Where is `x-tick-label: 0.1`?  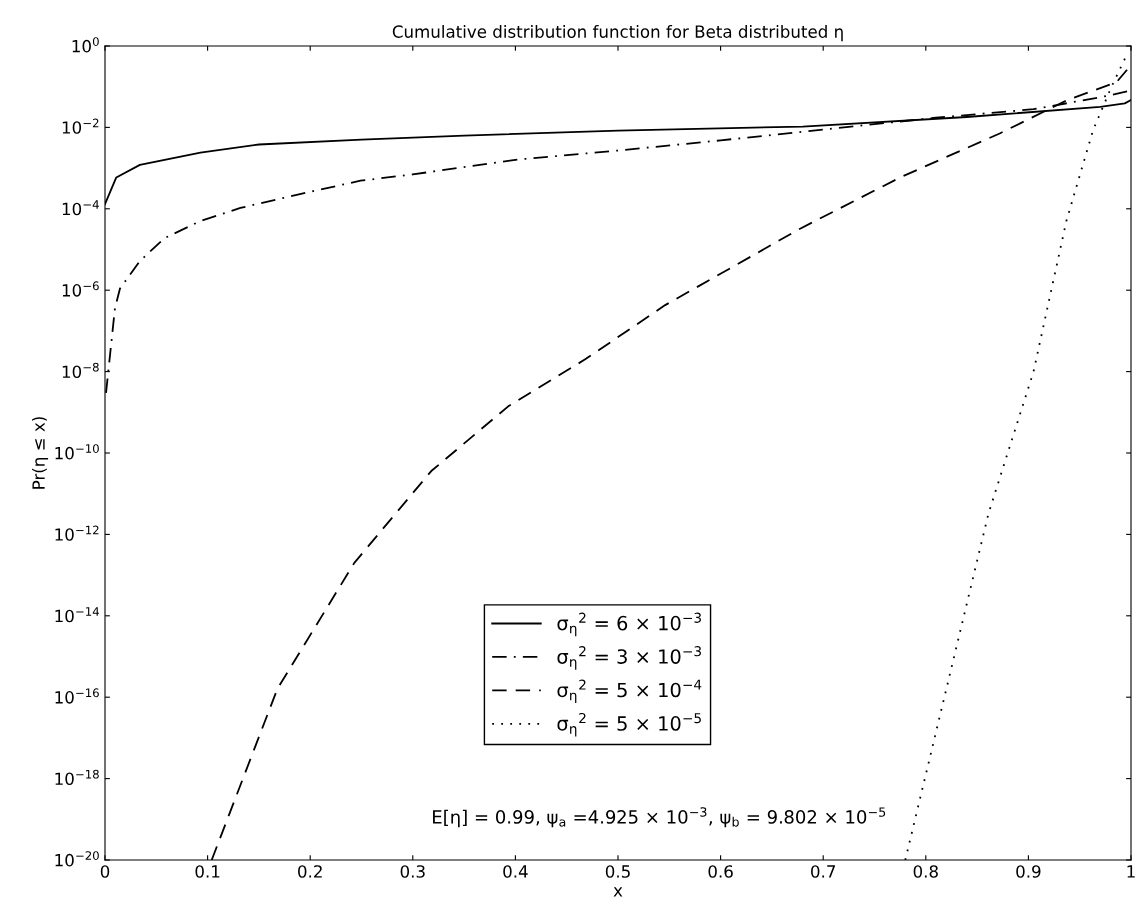
x-tick-label: 0.1 is located at coordinates (207, 871).